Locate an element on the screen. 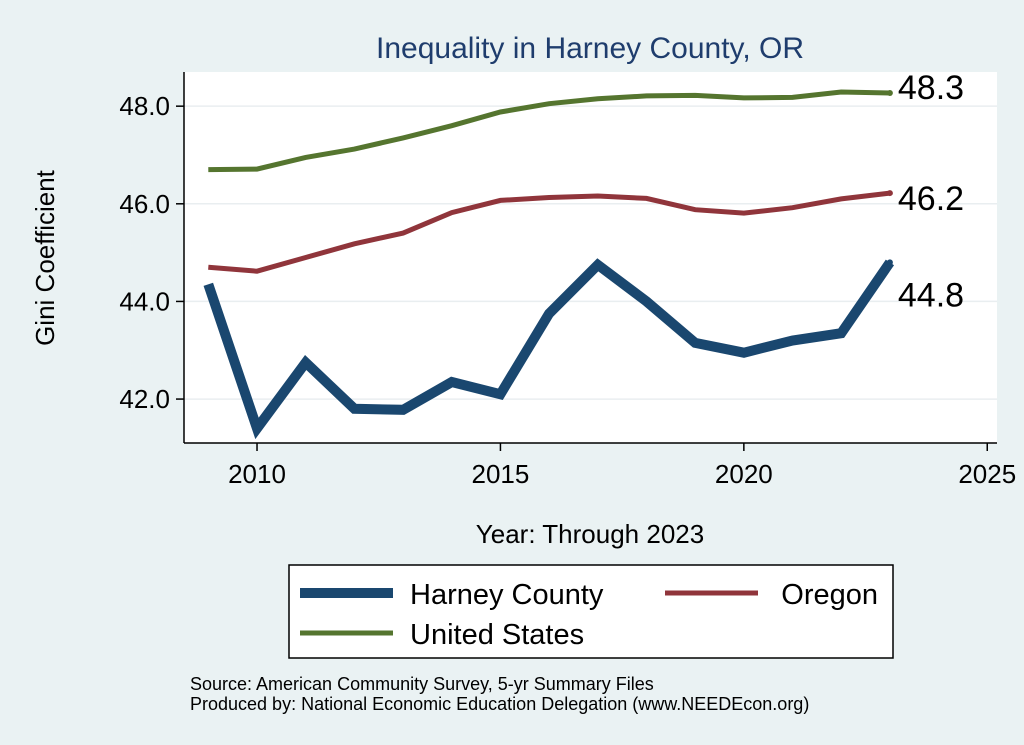 The image size is (1024, 745). x-tick-label: 2010 is located at coordinates (257, 474).